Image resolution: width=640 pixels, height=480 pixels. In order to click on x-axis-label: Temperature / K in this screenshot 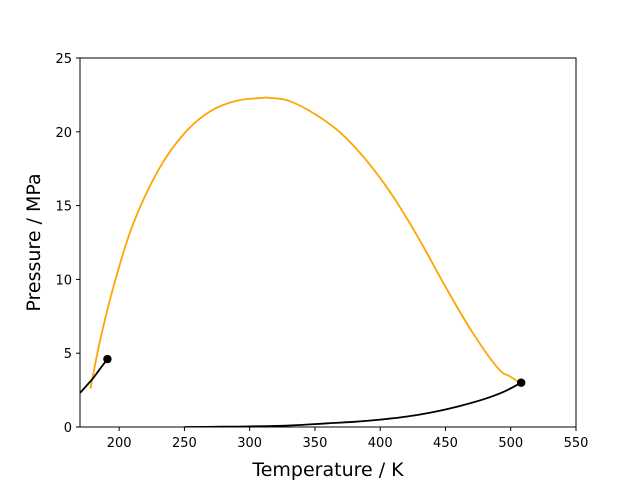, I will do `click(327, 469)`.